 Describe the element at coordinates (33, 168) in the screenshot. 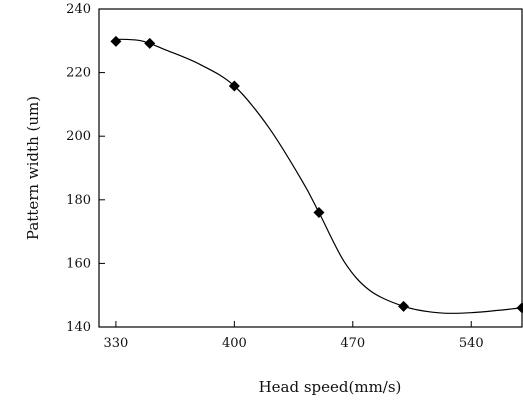

I see `y-axis-title: Pattern width (um)` at that location.